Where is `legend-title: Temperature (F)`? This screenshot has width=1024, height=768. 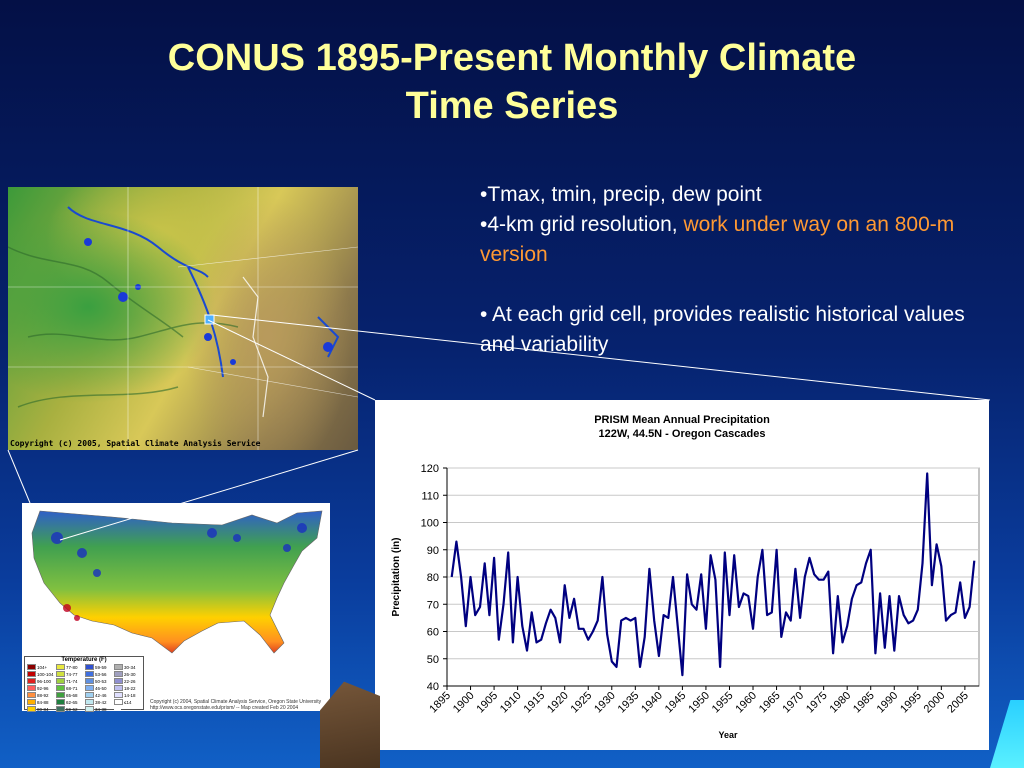
legend-title: Temperature (F) is located at coordinates (84, 660).